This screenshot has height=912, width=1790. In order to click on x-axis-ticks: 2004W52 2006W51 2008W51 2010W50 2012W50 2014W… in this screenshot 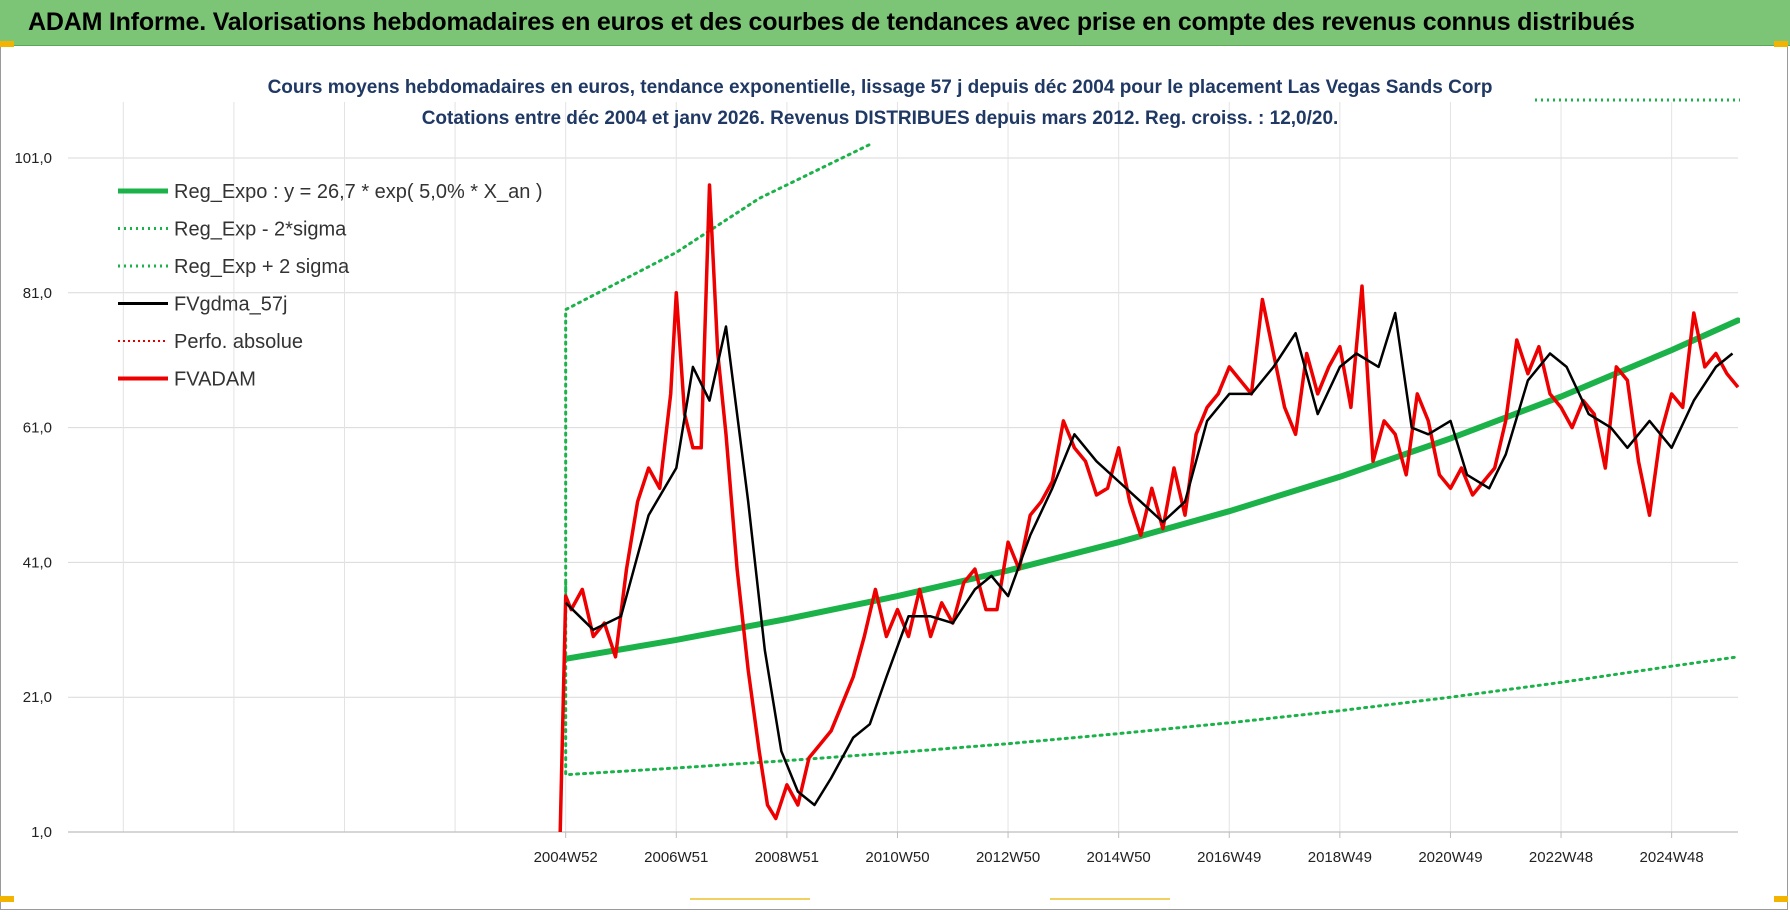, I will do `click(1119, 849)`.